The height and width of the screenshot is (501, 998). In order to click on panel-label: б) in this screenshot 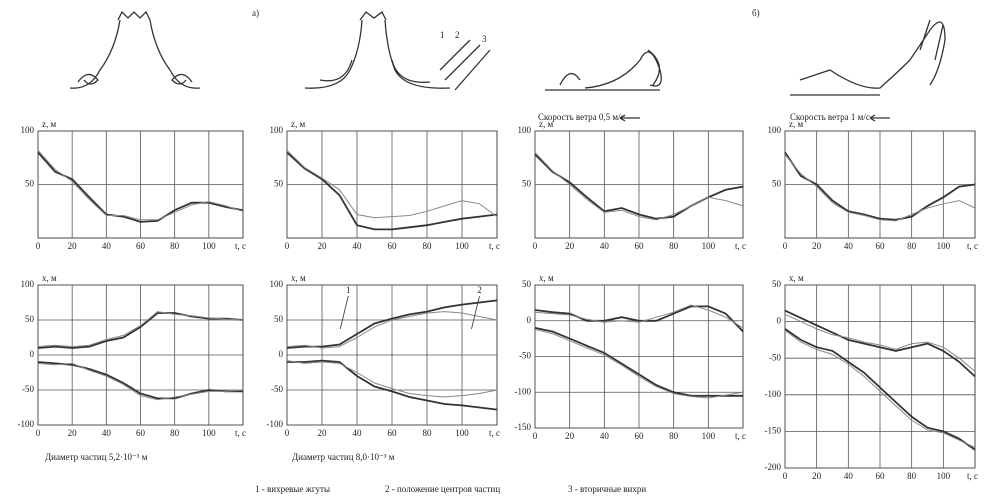, I will do `click(756, 13)`.